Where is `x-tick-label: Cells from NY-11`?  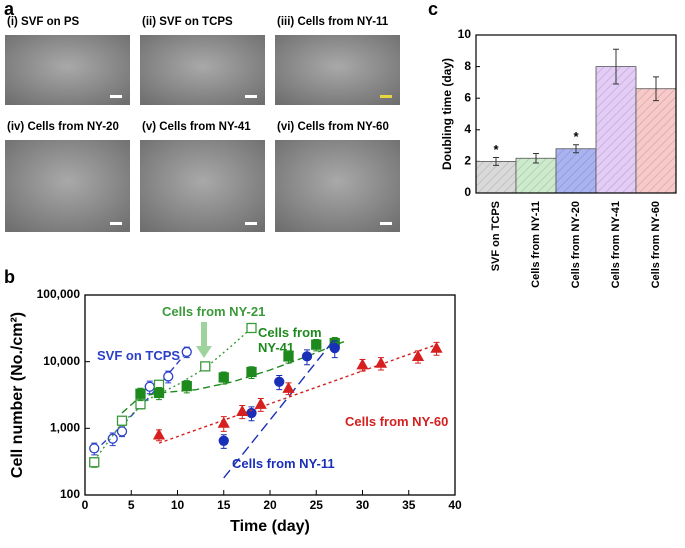 x-tick-label: Cells from NY-11 is located at coordinates (536, 244).